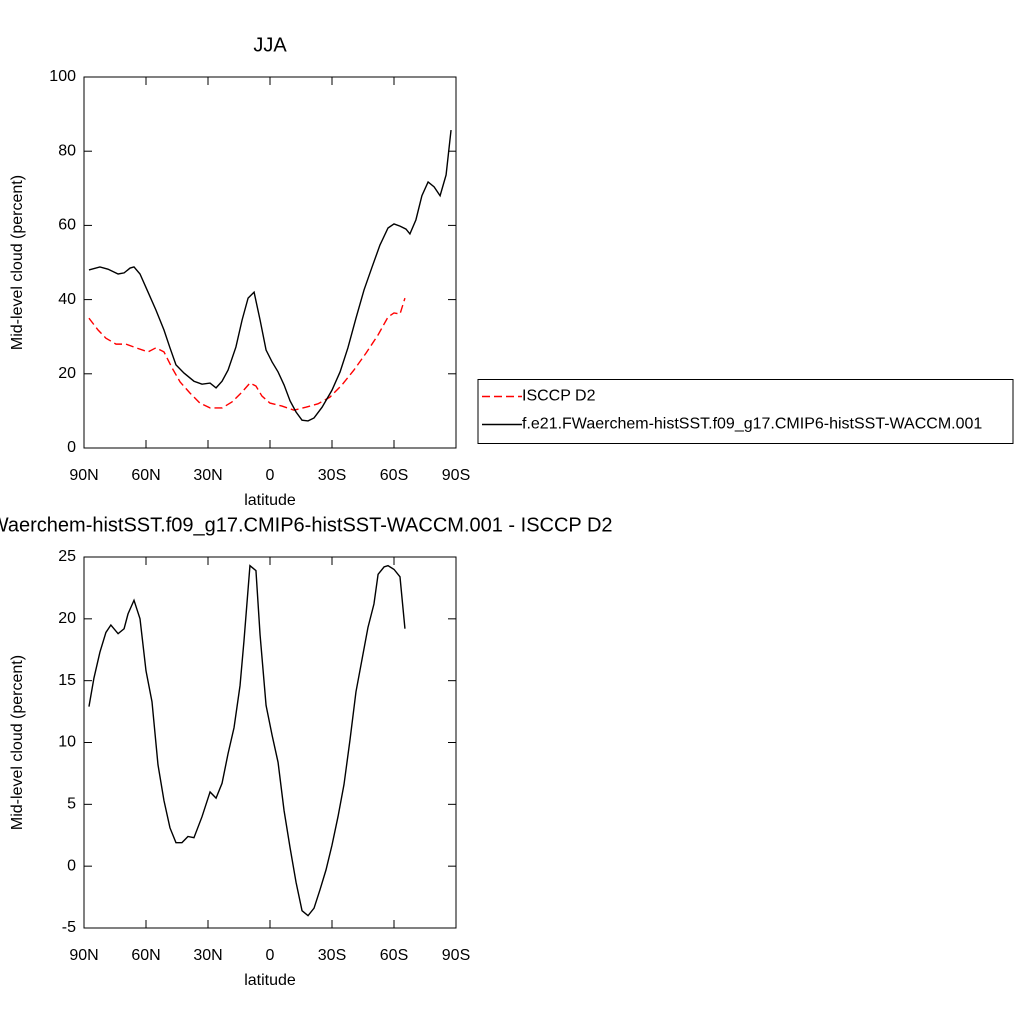  I want to click on legend-box, so click(745, 411).